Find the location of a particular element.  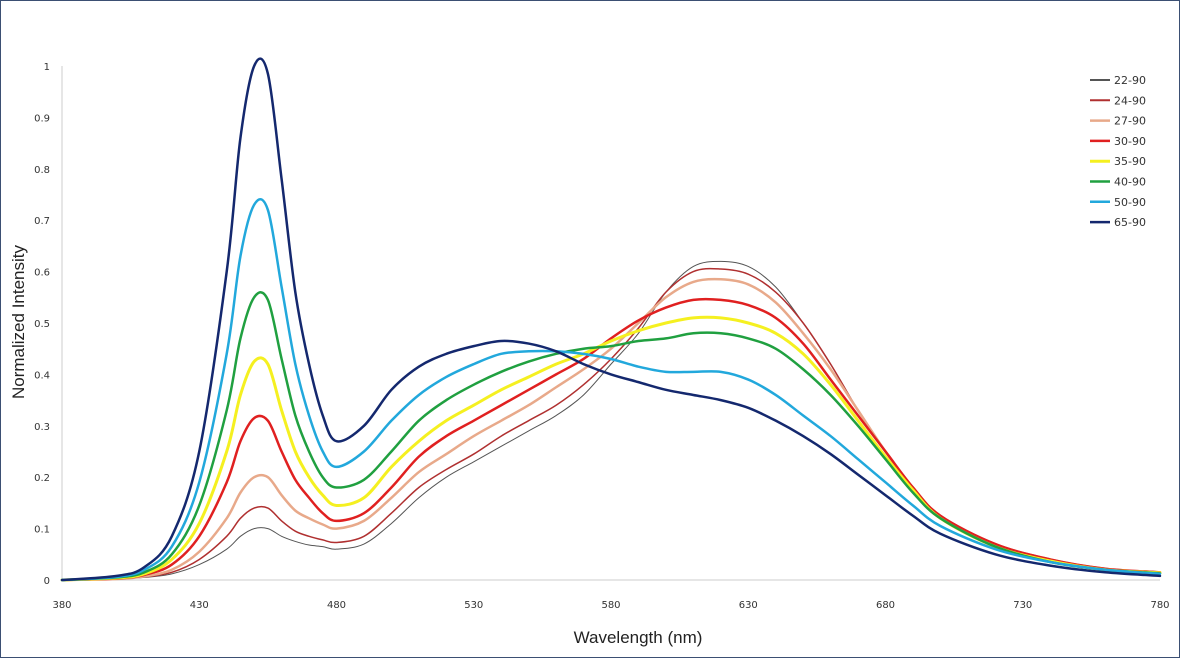

x-tick-label: 530 is located at coordinates (473, 605).